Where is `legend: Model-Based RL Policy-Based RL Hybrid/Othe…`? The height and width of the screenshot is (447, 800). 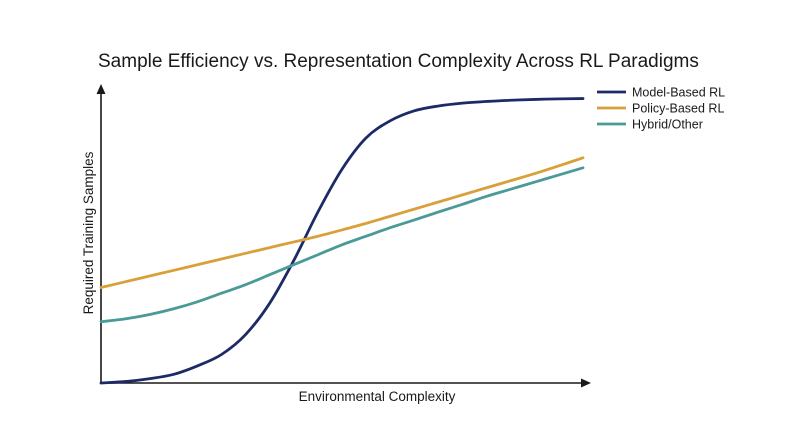 legend: Model-Based RL Policy-Based RL Hybrid/Othe… is located at coordinates (661, 109).